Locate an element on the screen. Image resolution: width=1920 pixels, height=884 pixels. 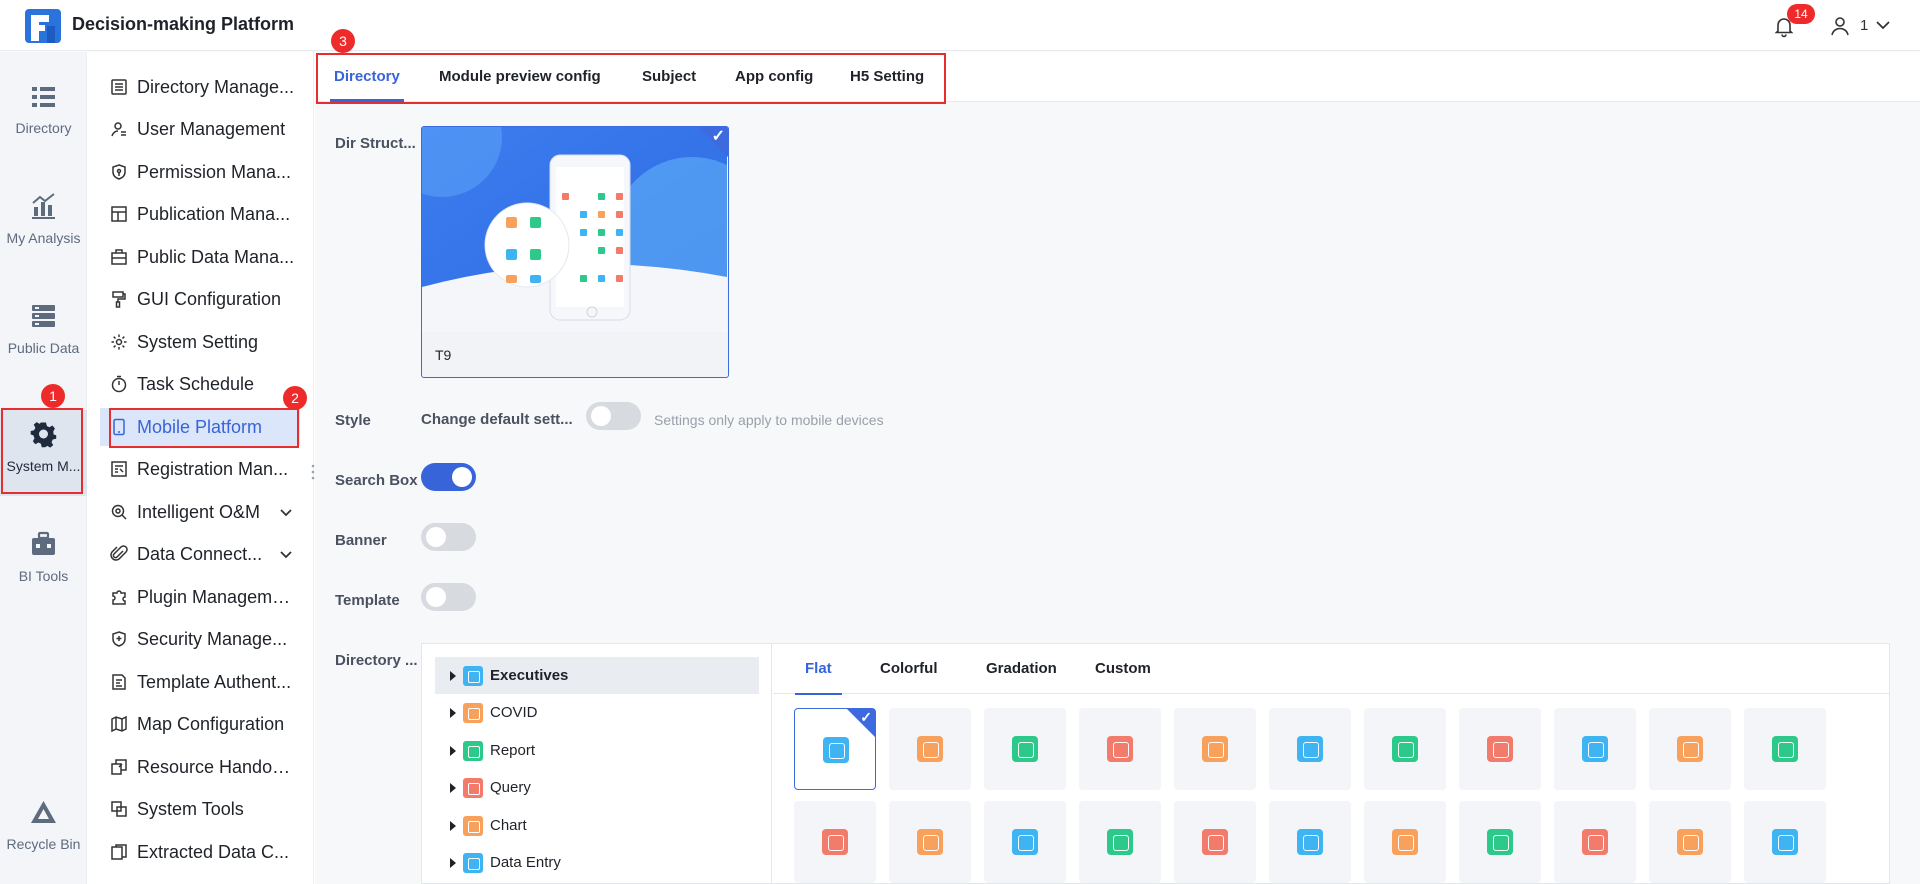
menu-item-resource-handover: Resource Handover is located at coordinates (200, 767).